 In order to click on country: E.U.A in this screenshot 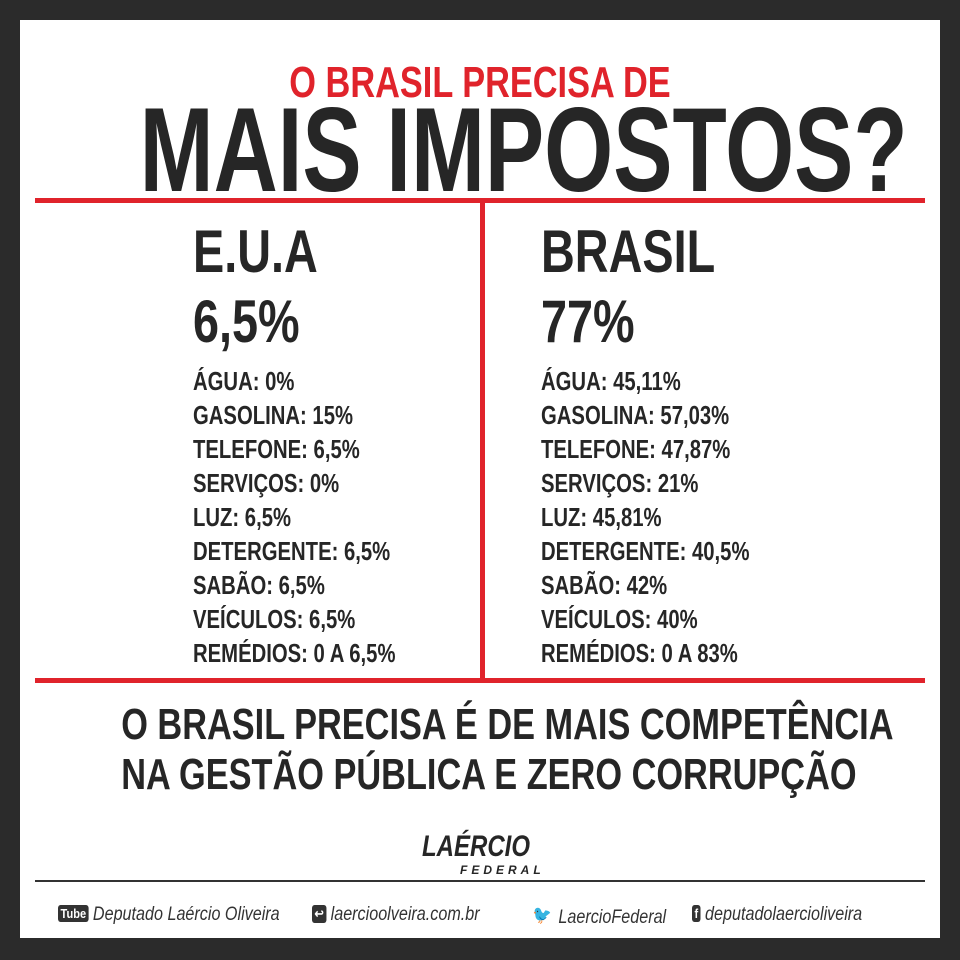, I will do `click(255, 251)`.